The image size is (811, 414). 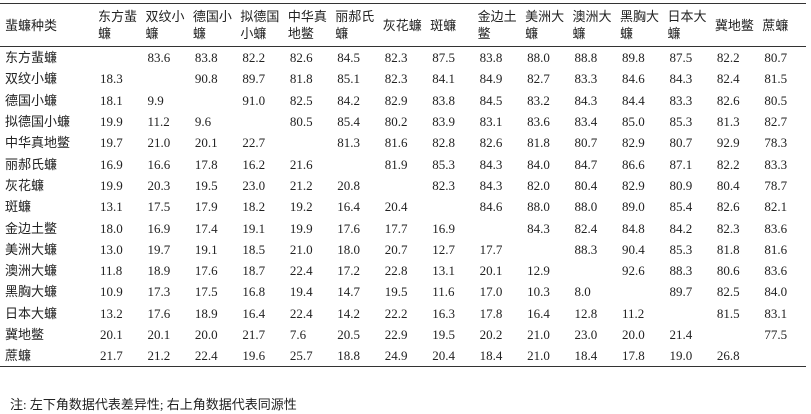 I want to click on value-cell: 84.5, so click(x=349, y=58).